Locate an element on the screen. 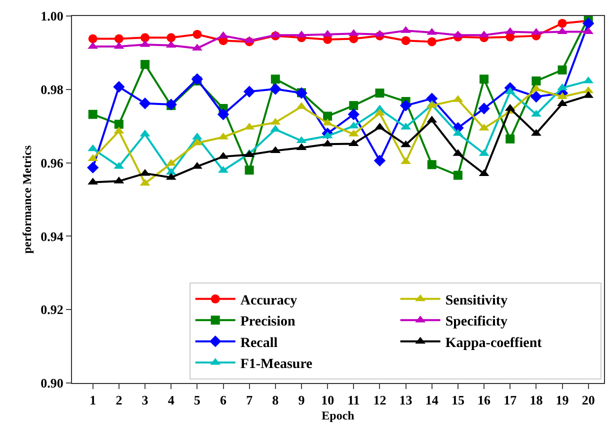 The width and height of the screenshot is (614, 429). y-tick-label: 0.96 is located at coordinates (52, 162).